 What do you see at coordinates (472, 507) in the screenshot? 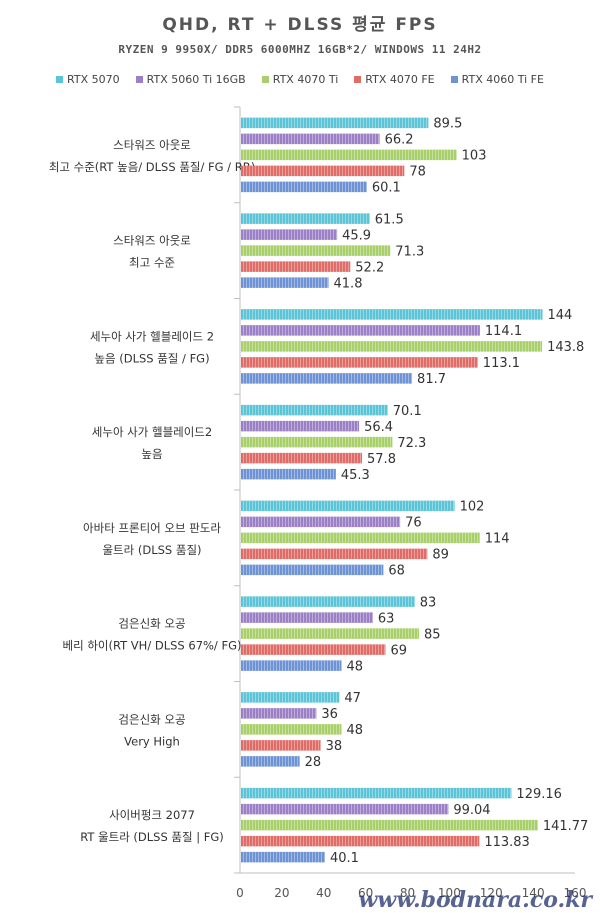
I see `data-label: 102` at bounding box center [472, 507].